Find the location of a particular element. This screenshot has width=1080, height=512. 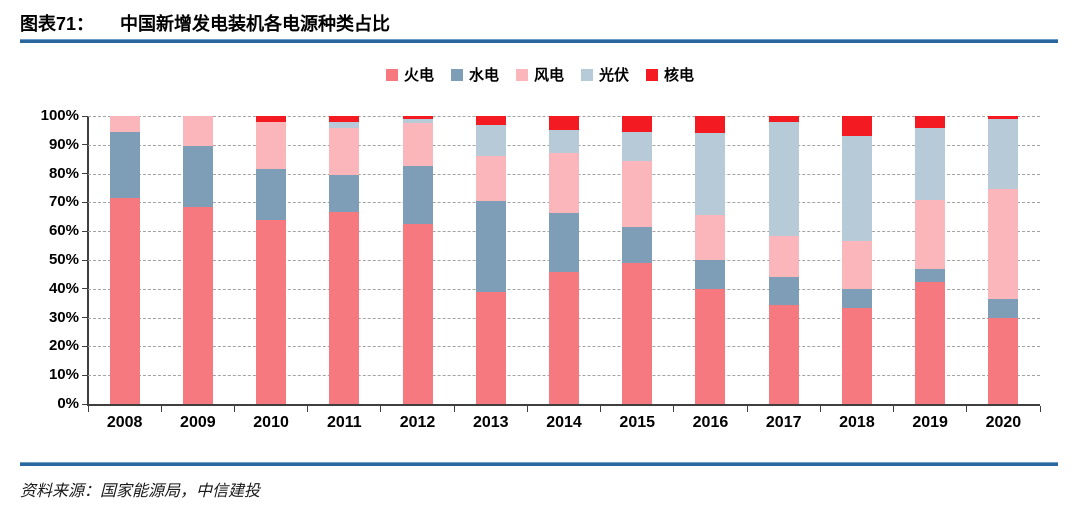

bar-segment-2018-火电 is located at coordinates (856, 355).